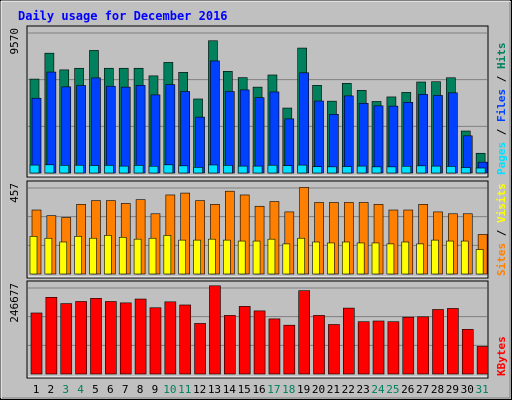  What do you see at coordinates (123, 16) in the screenshot?
I see `chart-title: Daily usage for December 2016` at bounding box center [123, 16].